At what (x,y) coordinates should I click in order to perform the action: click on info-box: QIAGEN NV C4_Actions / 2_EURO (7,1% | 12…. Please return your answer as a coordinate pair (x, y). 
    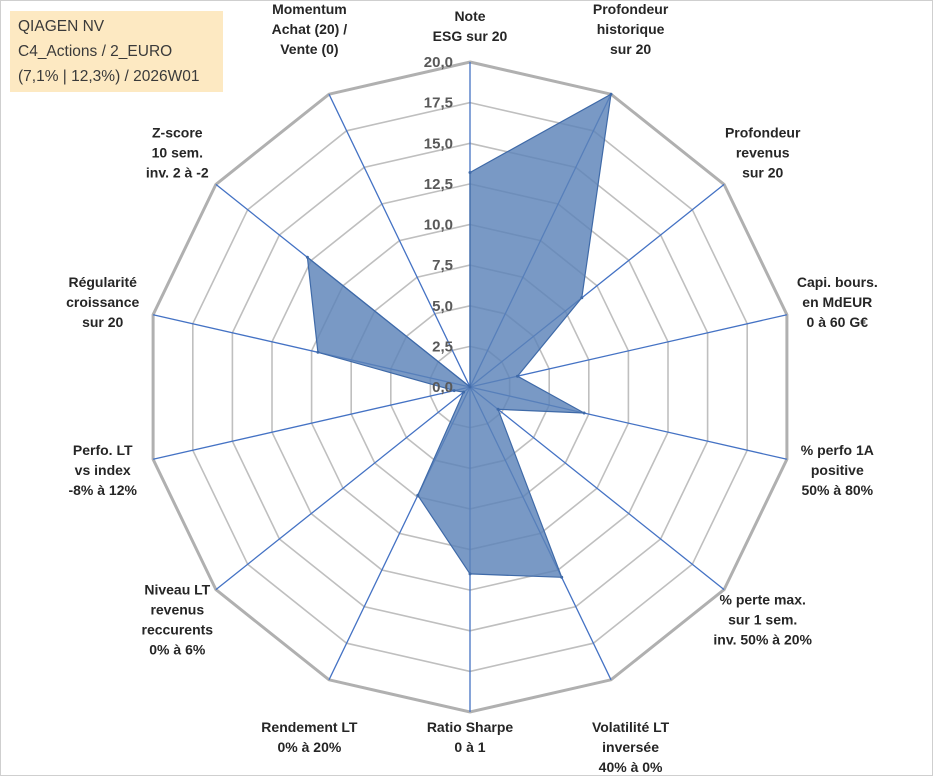
    Looking at the image, I should click on (116, 51).